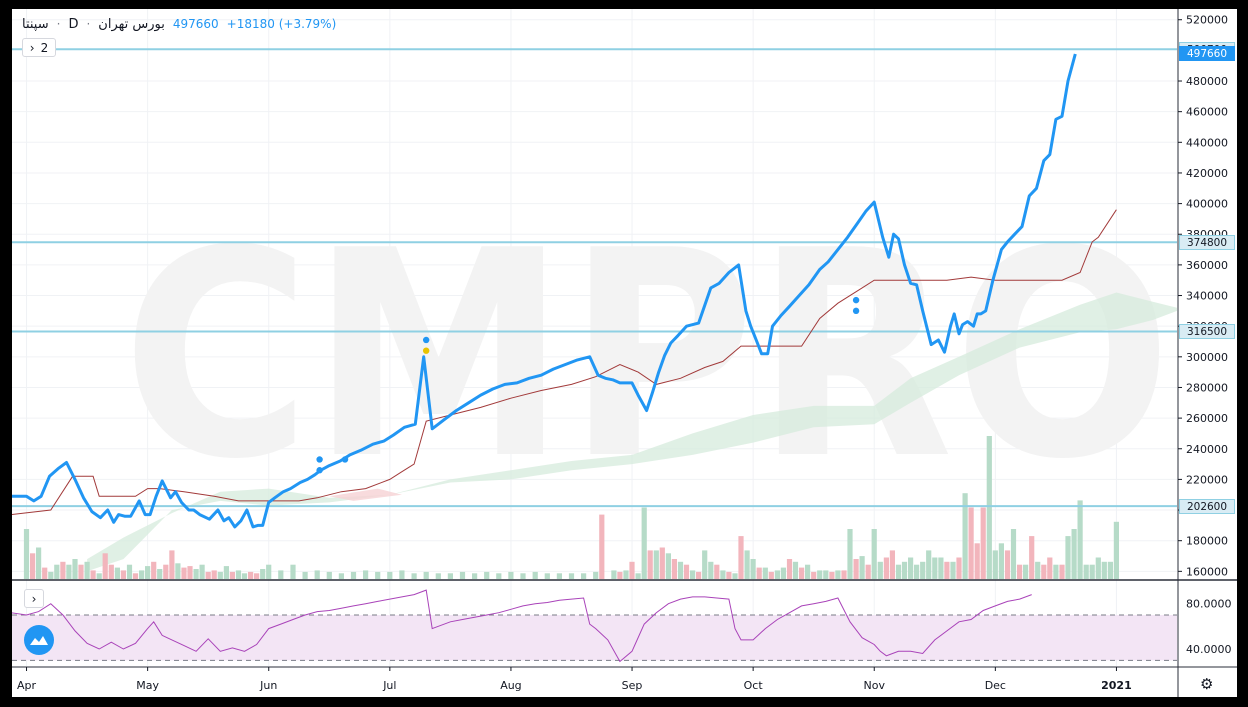 The height and width of the screenshot is (707, 1248). What do you see at coordinates (73, 24) in the screenshot?
I see `interval-label: D` at bounding box center [73, 24].